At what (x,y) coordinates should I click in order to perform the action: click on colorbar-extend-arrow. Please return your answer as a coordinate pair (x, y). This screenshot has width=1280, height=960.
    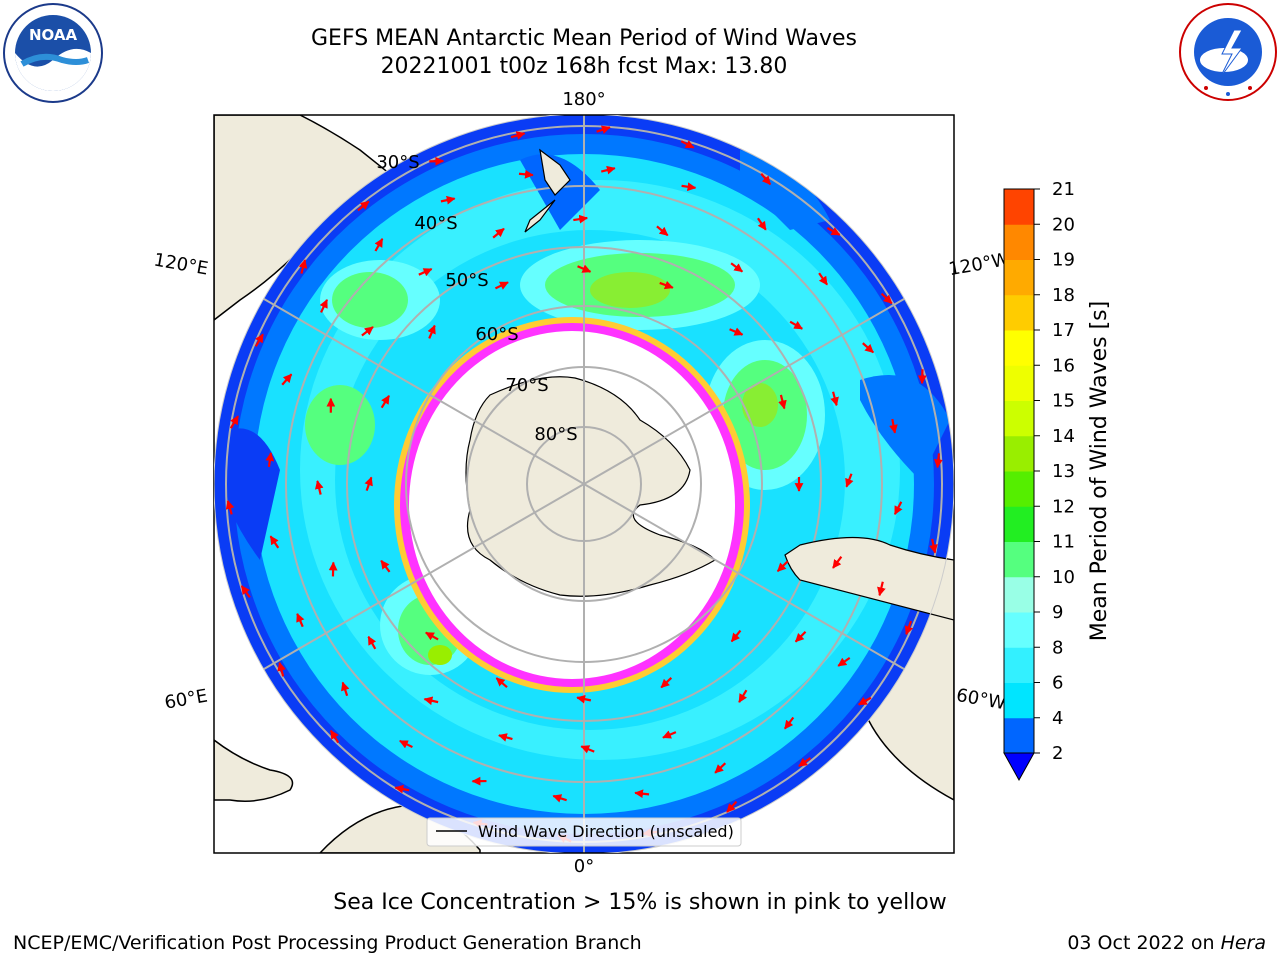
    Looking at the image, I should click on (1019, 767).